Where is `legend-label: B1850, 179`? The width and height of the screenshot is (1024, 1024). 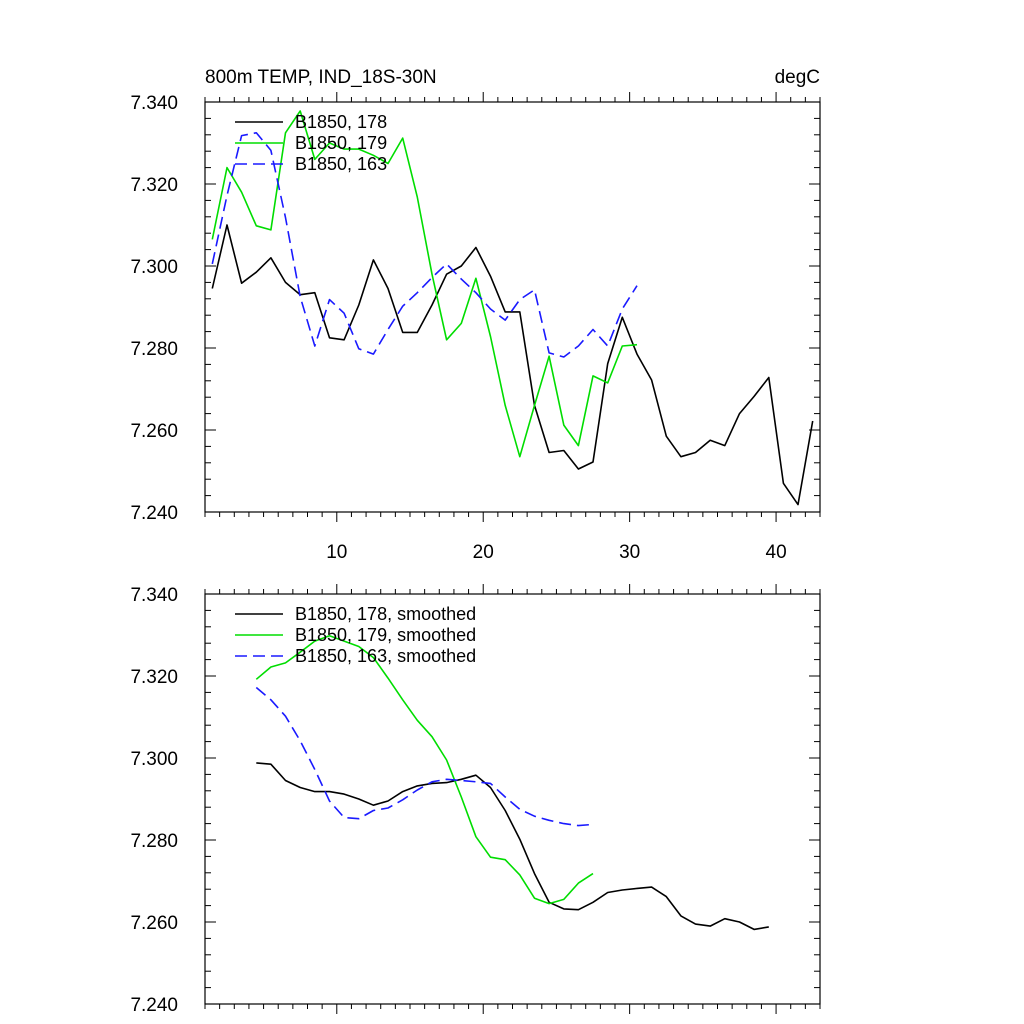 legend-label: B1850, 179 is located at coordinates (341, 143).